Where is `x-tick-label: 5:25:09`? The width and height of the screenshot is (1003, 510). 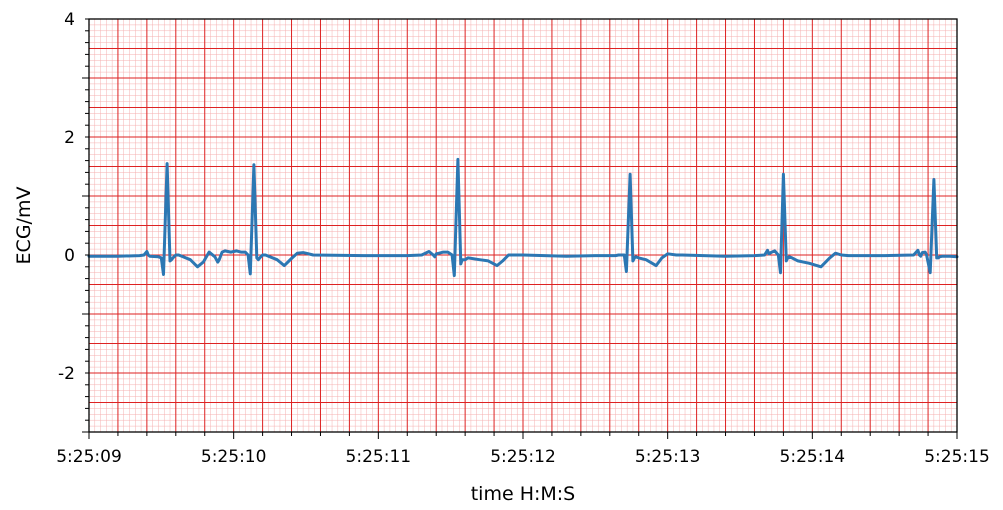 x-tick-label: 5:25:09 is located at coordinates (89, 457).